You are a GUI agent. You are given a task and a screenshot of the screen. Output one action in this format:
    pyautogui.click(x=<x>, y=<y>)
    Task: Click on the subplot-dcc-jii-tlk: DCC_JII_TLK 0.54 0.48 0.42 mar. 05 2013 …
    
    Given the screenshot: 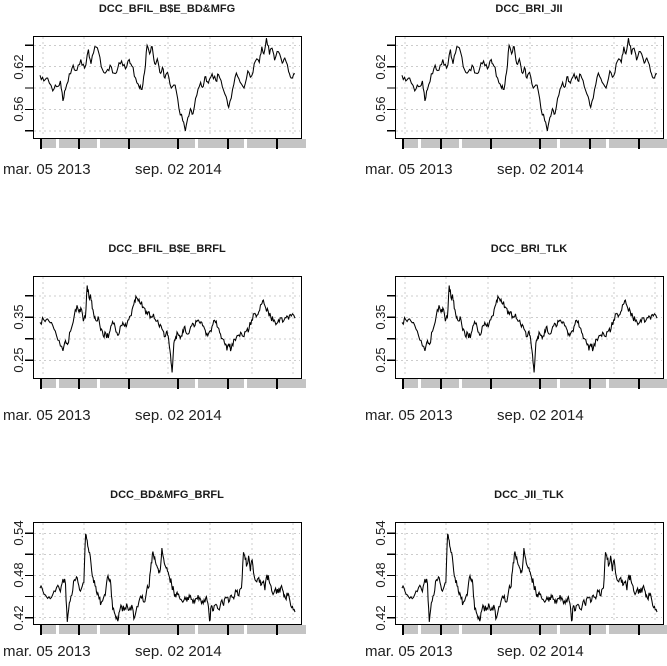 What is the action you would take?
    pyautogui.click(x=514, y=576)
    